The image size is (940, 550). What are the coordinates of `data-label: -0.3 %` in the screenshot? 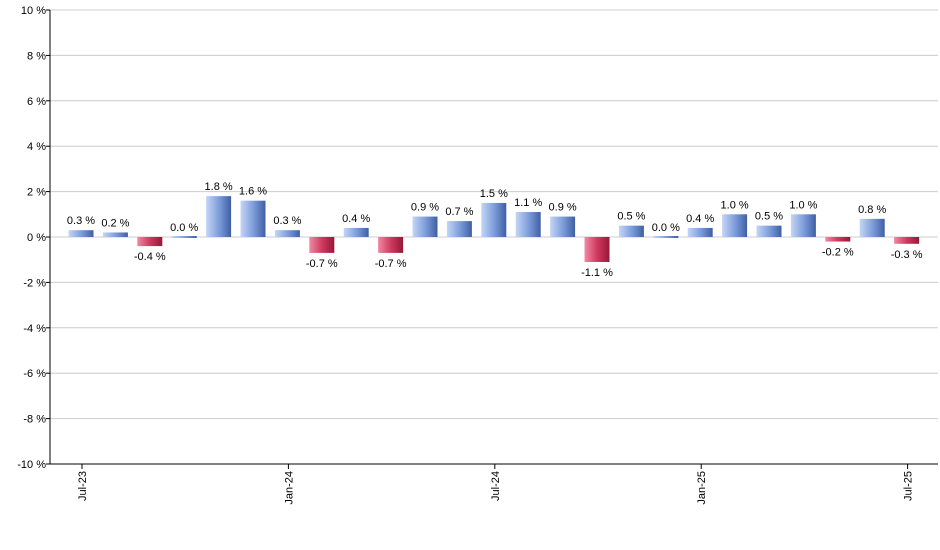 It's located at (907, 255).